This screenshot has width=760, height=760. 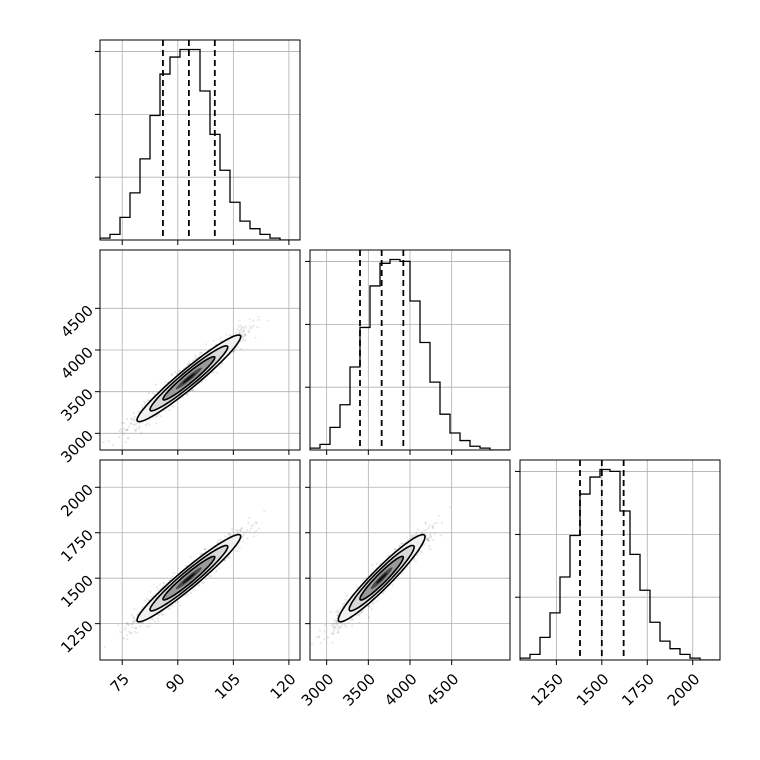 What do you see at coordinates (77, 322) in the screenshot?
I see `y-tick-label-1-3: 4500` at bounding box center [77, 322].